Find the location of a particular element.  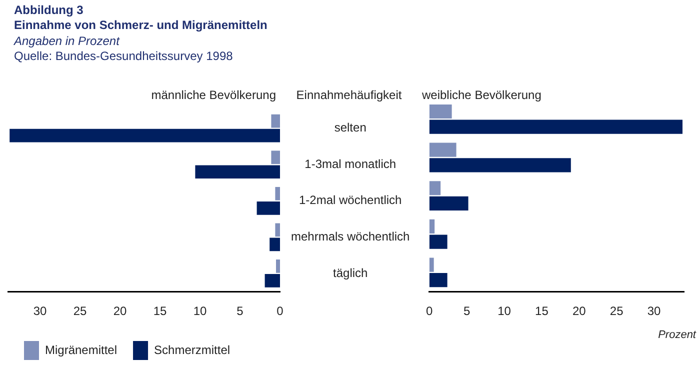

y-tick-label: 1-2mal wöchentlich is located at coordinates (350, 200).